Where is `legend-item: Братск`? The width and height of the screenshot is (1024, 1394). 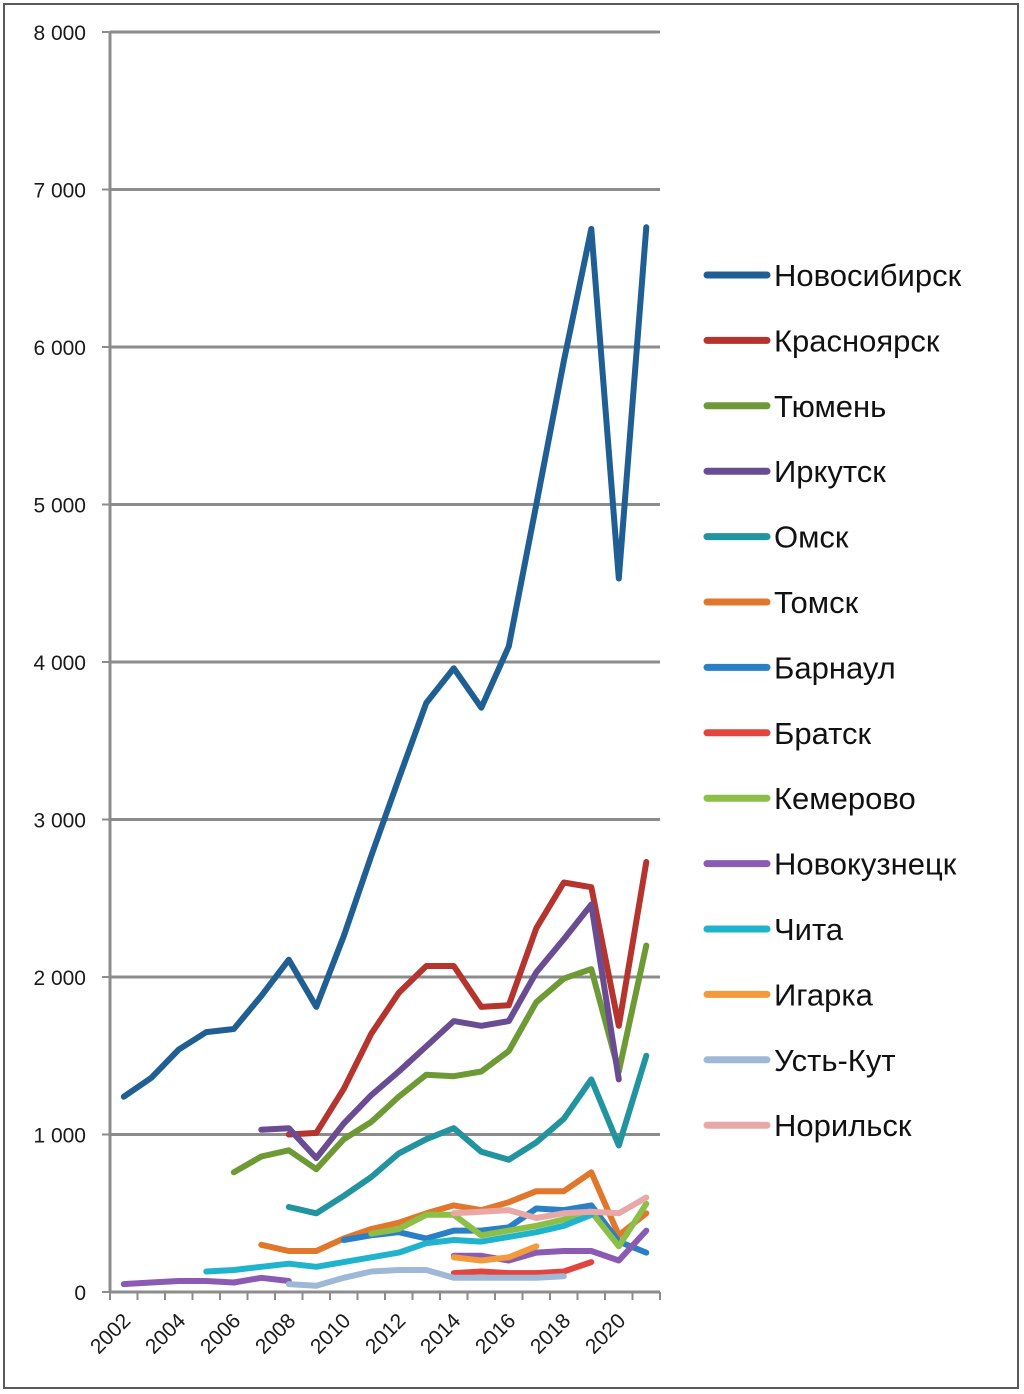
legend-item: Братск is located at coordinates (787, 733).